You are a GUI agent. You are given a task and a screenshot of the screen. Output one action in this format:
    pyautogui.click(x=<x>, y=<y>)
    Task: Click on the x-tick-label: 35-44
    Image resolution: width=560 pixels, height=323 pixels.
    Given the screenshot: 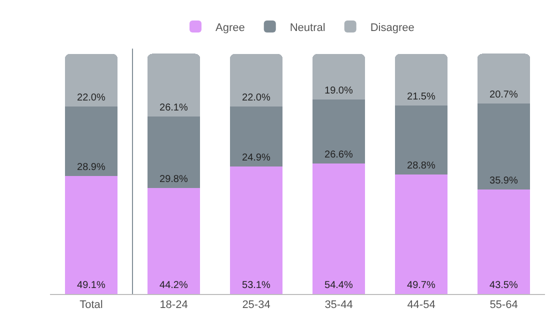 What is the action you would take?
    pyautogui.click(x=338, y=305)
    